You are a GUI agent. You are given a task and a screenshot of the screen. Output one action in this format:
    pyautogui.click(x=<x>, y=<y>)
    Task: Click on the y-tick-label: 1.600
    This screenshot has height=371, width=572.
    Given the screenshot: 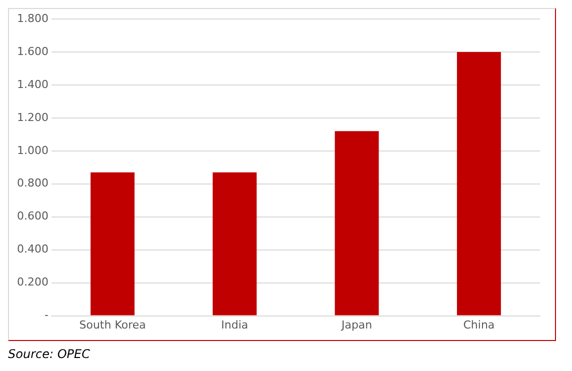 What is the action you would take?
    pyautogui.click(x=32, y=51)
    